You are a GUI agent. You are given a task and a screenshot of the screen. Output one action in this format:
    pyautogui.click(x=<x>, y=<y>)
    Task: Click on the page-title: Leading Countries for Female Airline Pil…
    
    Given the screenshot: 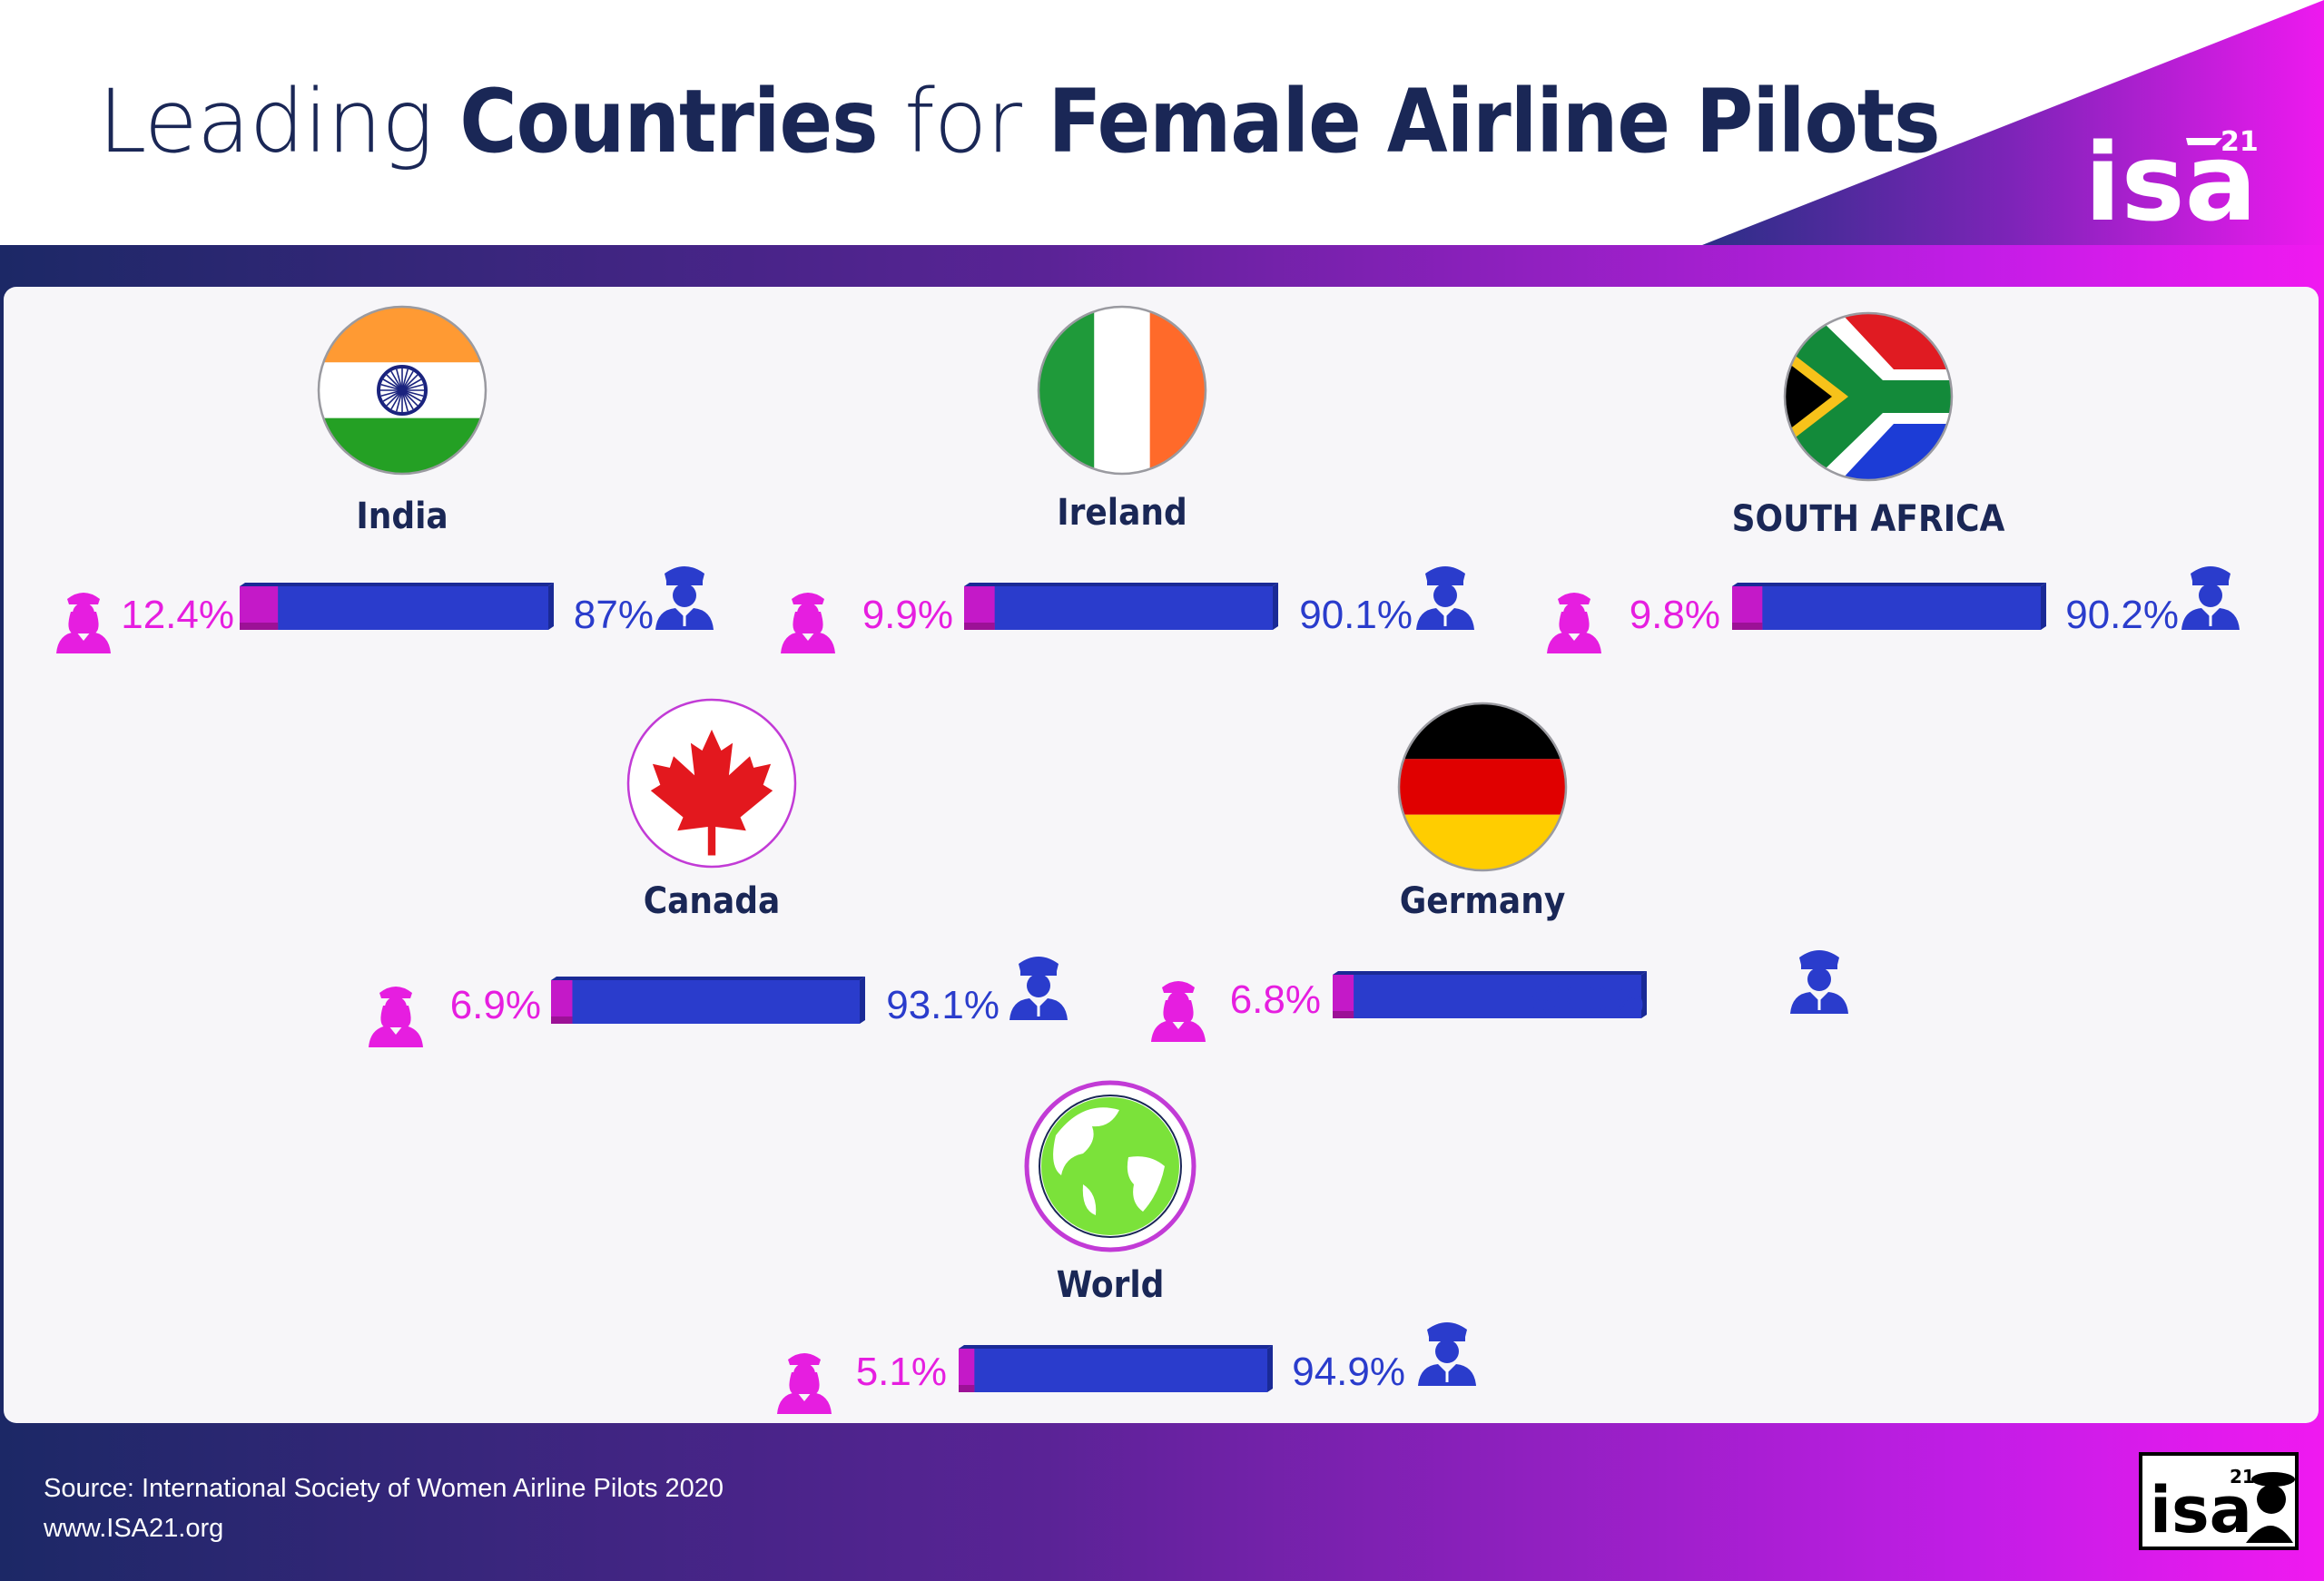 What is the action you would take?
    pyautogui.click(x=1019, y=121)
    